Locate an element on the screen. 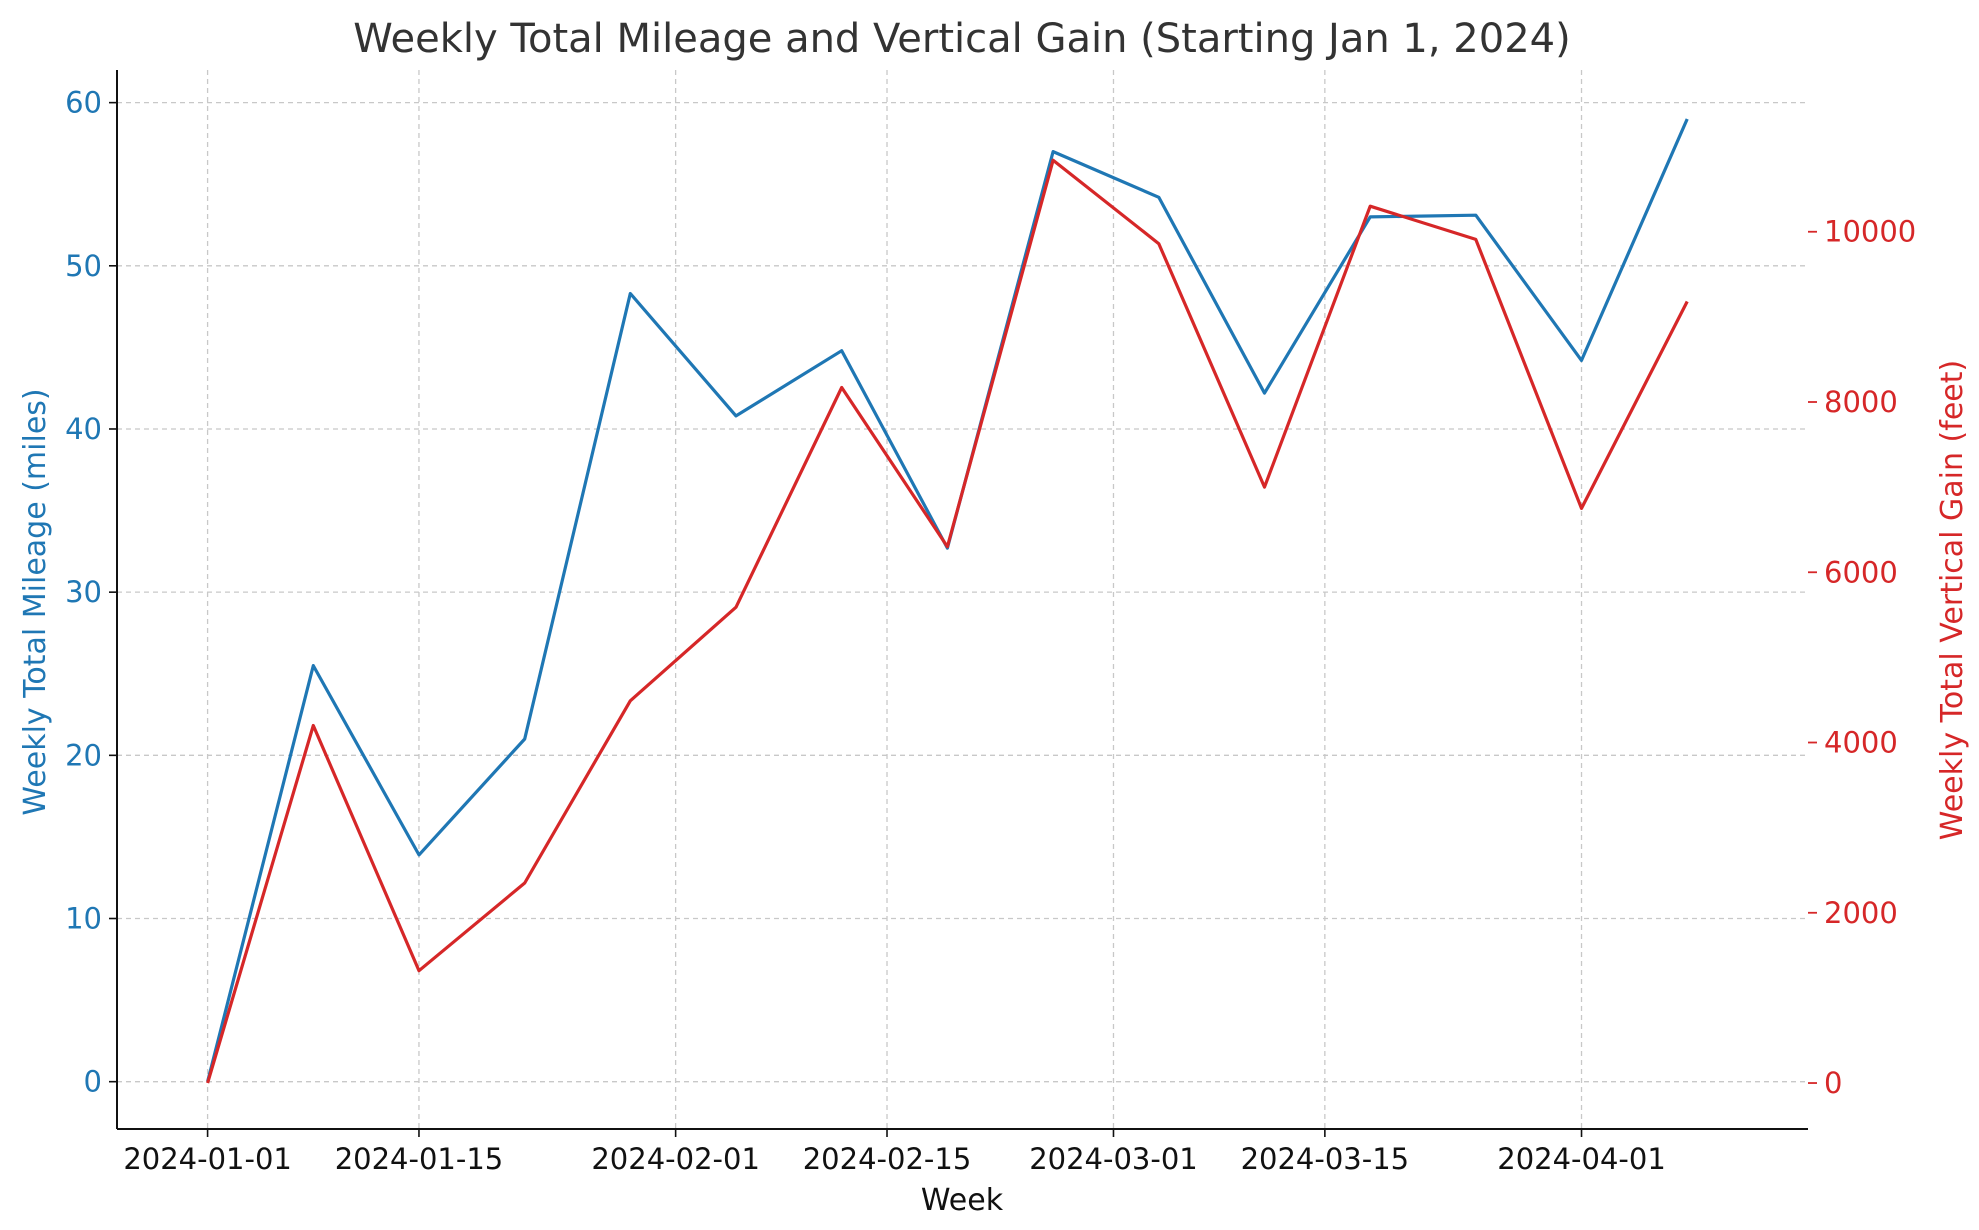  x-tick-label: 2024-02-15 is located at coordinates (887, 1159).